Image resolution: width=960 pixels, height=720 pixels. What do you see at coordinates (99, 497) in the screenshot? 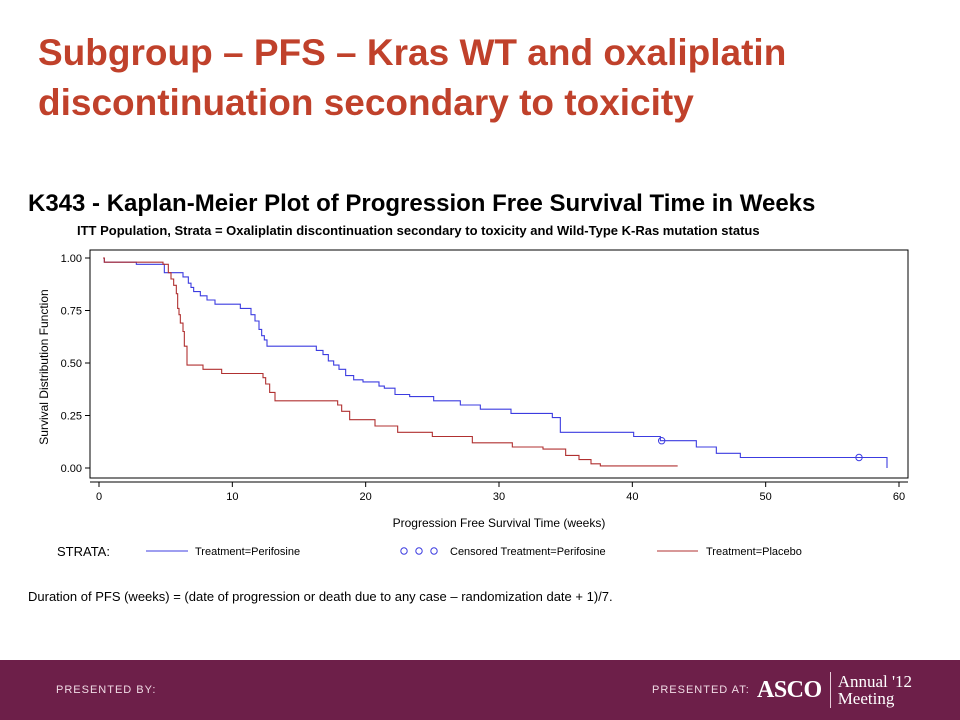
I see `x-tick-label: 0` at bounding box center [99, 497].